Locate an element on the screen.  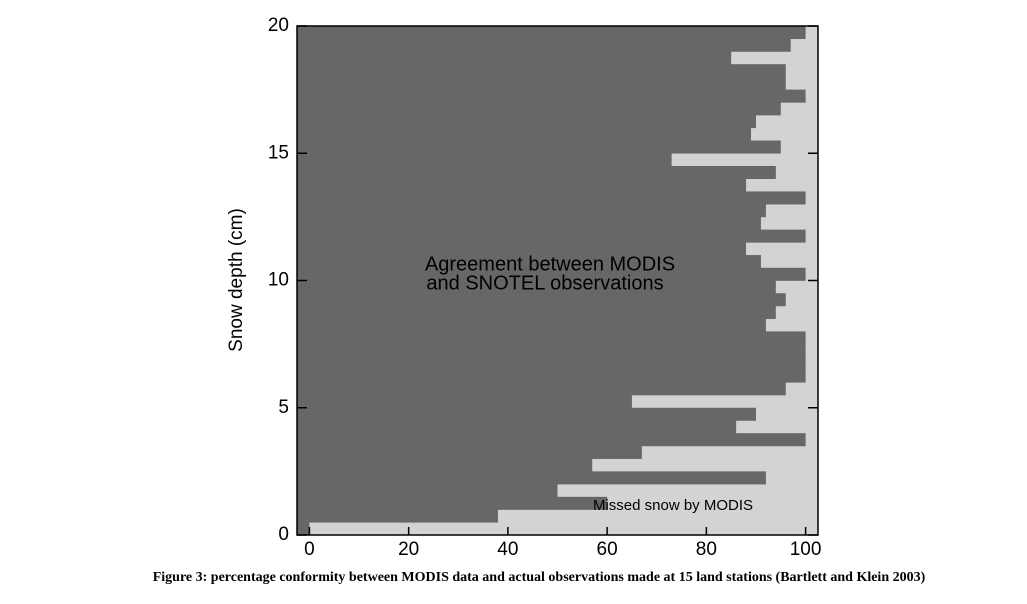
x-tick-label: 60 is located at coordinates (607, 549).